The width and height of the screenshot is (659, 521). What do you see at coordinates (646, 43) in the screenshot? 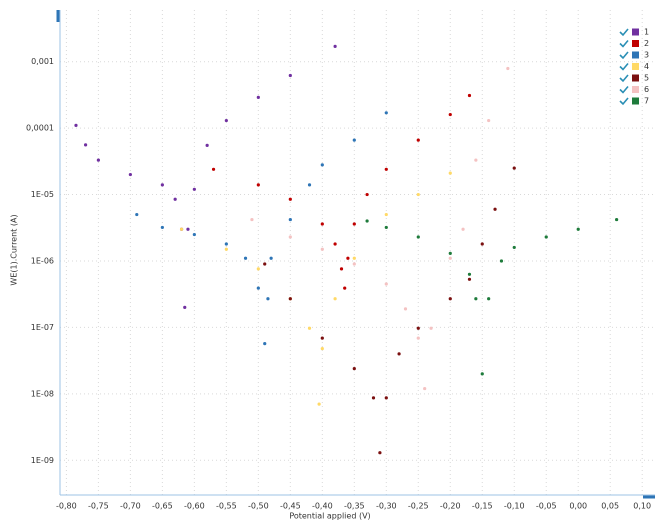
I see `legend-label: 2` at bounding box center [646, 43].